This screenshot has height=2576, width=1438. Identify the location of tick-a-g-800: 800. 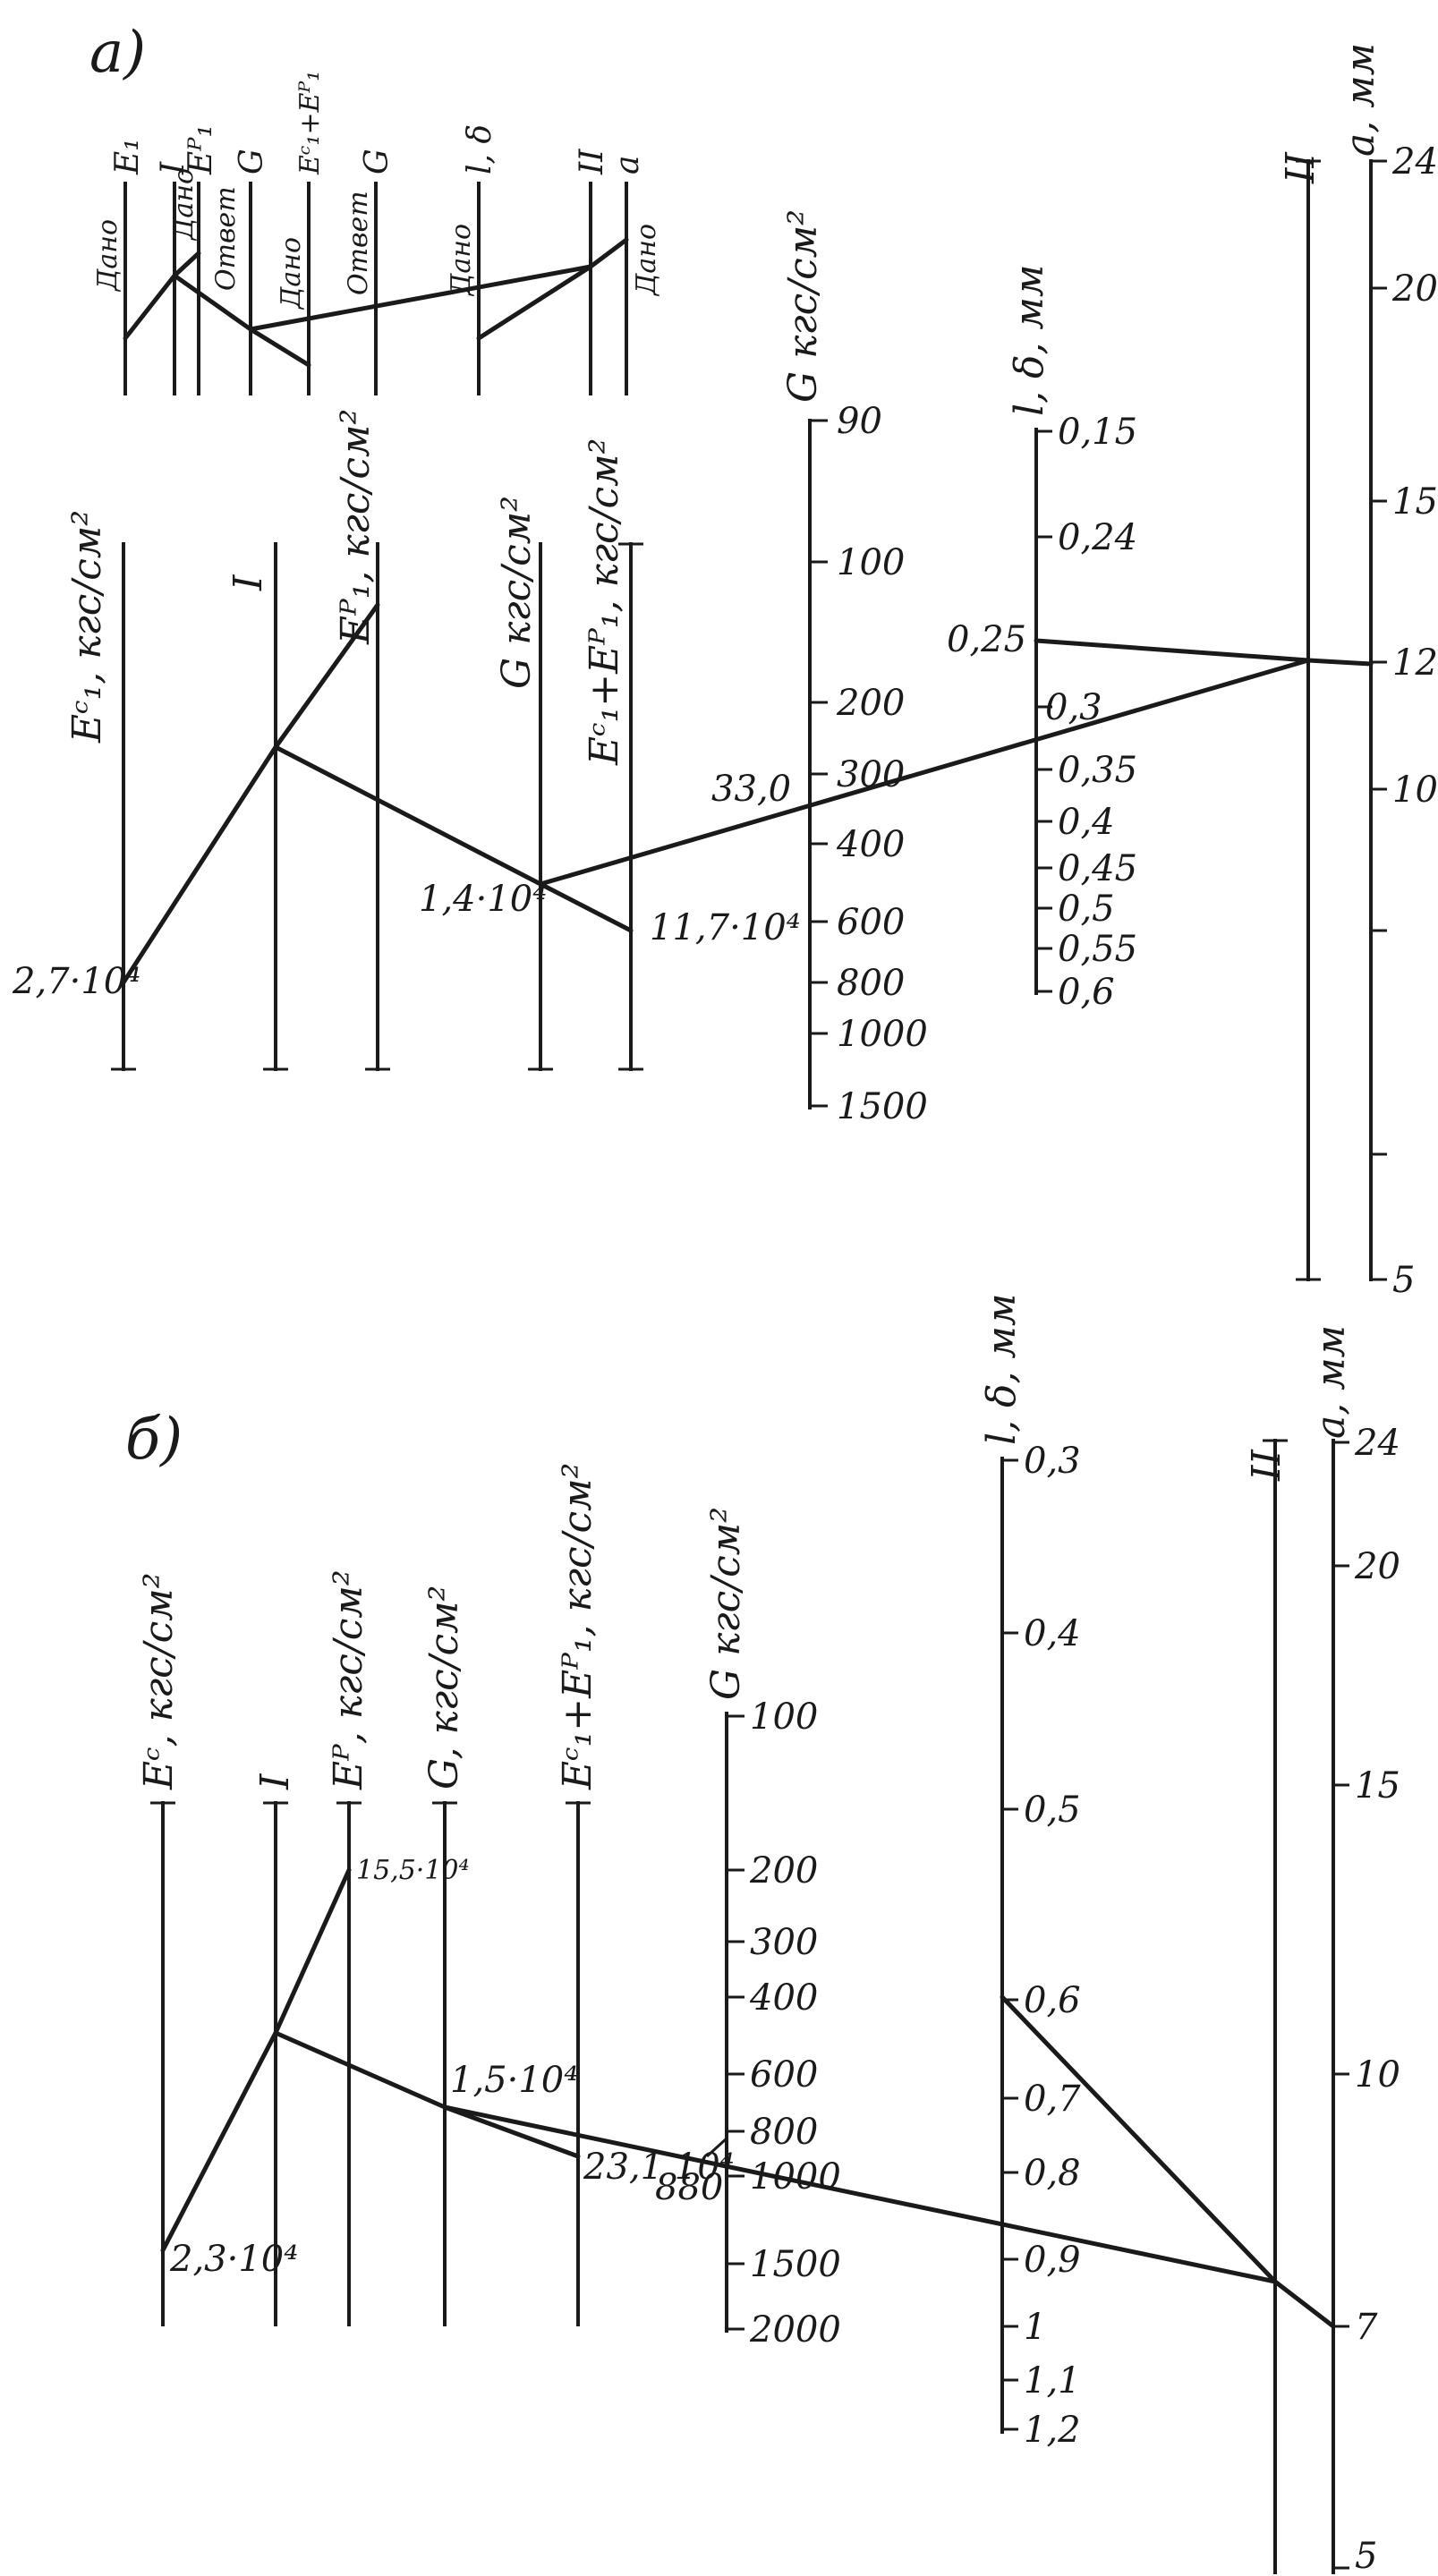
(871, 983).